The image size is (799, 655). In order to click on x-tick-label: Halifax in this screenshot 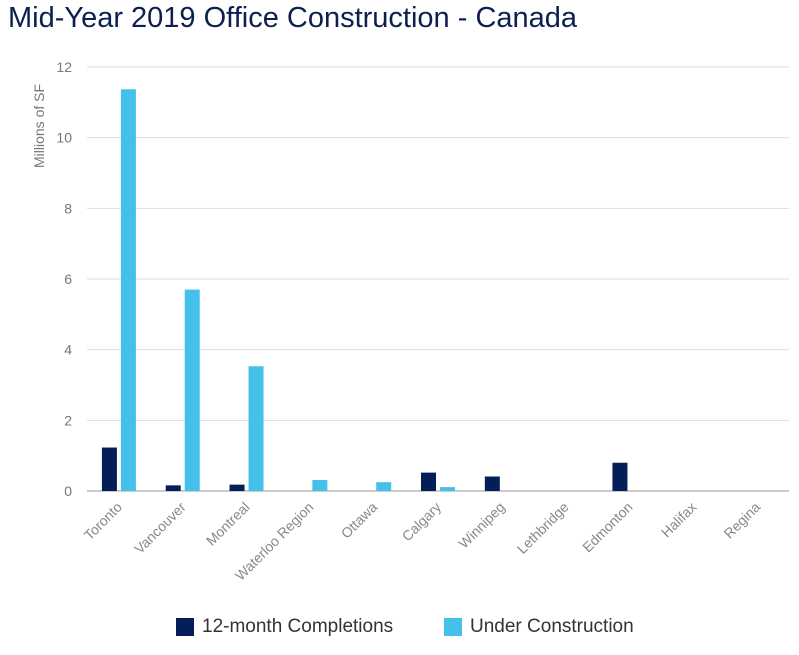, I will do `click(679, 520)`.